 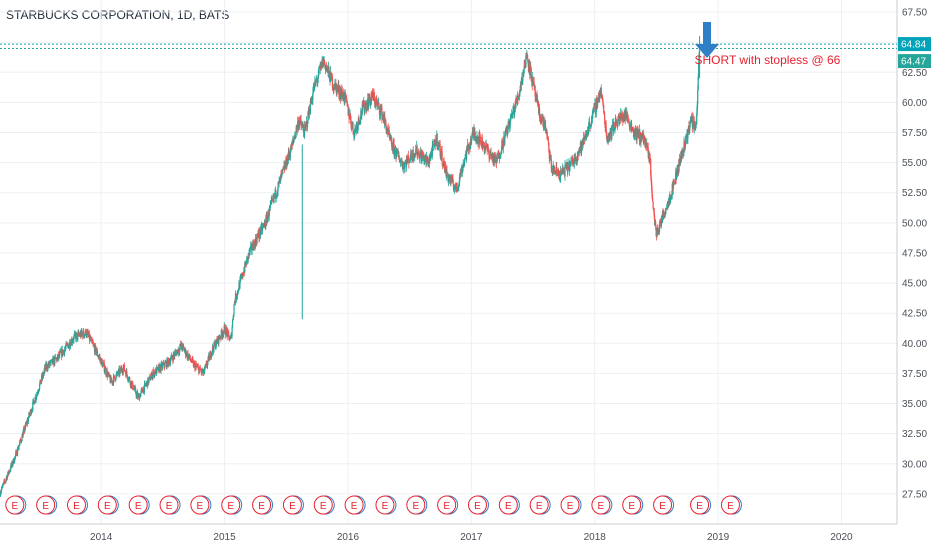 What do you see at coordinates (914, 284) in the screenshot?
I see `y-tick-label: 45.00` at bounding box center [914, 284].